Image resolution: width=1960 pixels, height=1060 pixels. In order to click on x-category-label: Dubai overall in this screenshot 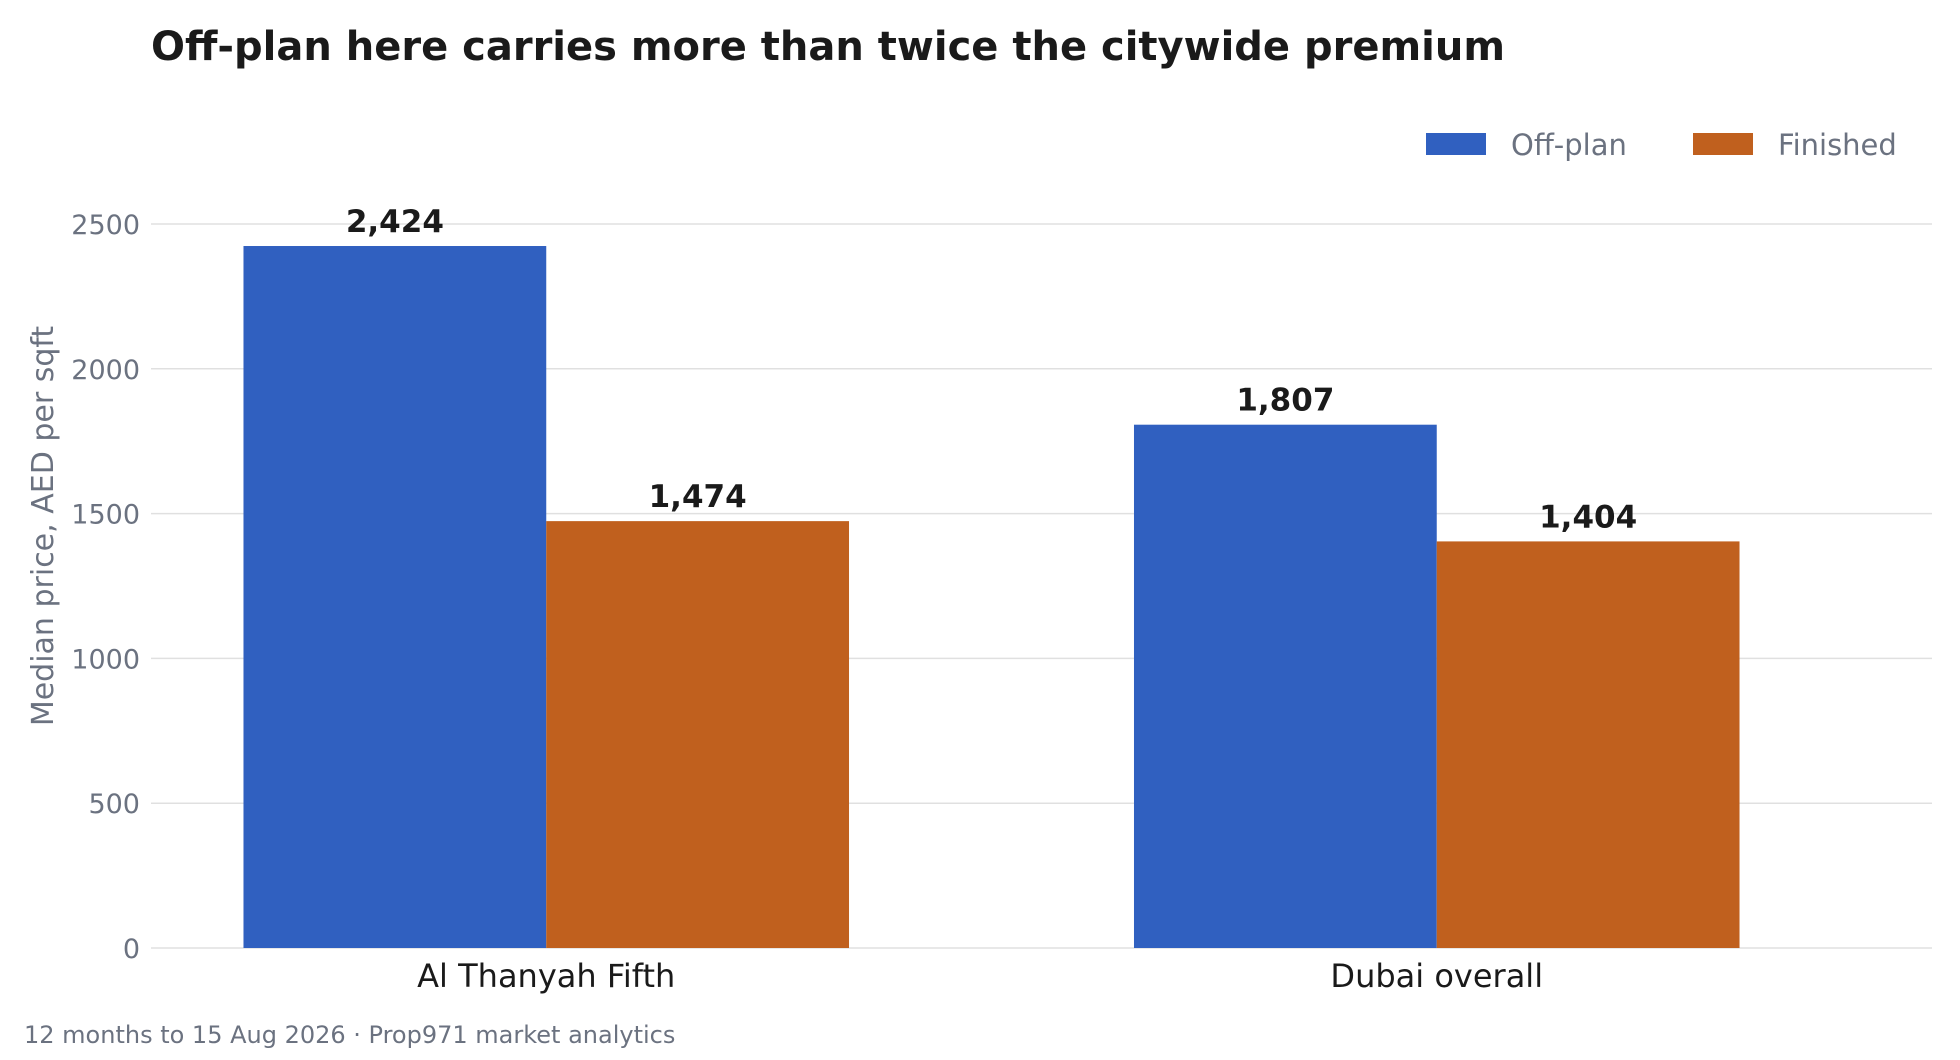, I will do `click(1436, 976)`.